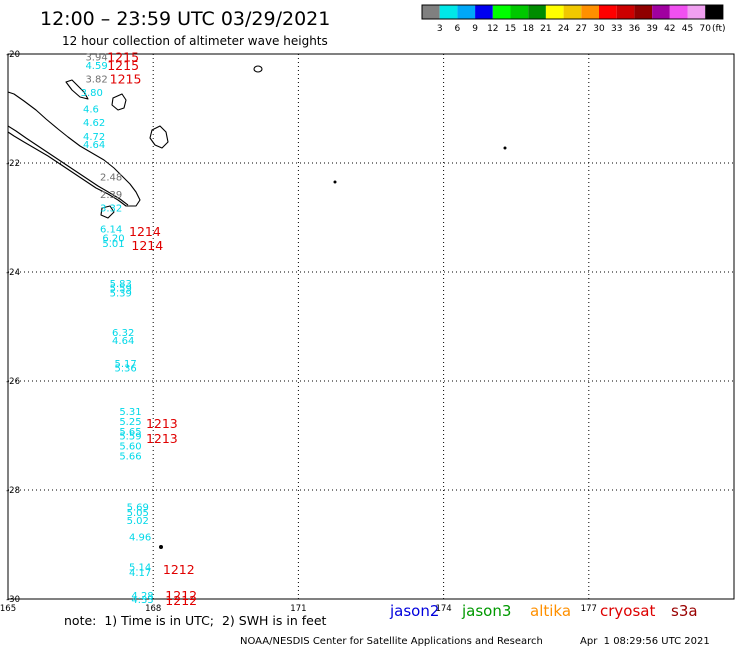 This screenshot has height=650, width=740. Describe the element at coordinates (705, 29) in the screenshot. I see `scale-label: 70` at that location.